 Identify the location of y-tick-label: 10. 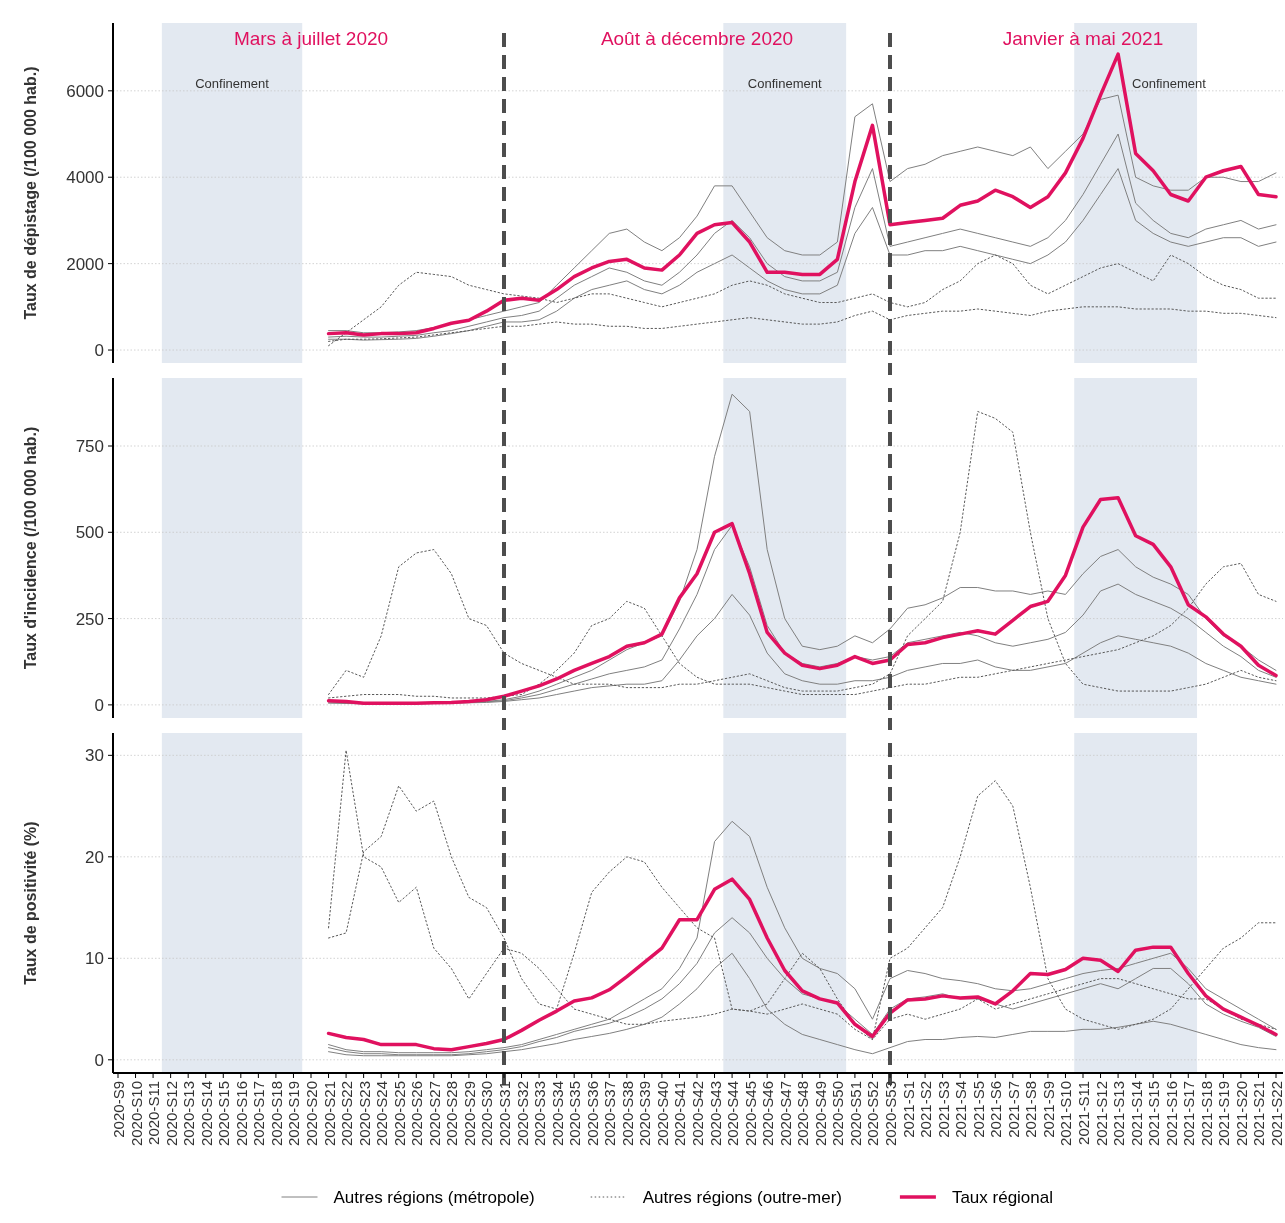
(94, 959).